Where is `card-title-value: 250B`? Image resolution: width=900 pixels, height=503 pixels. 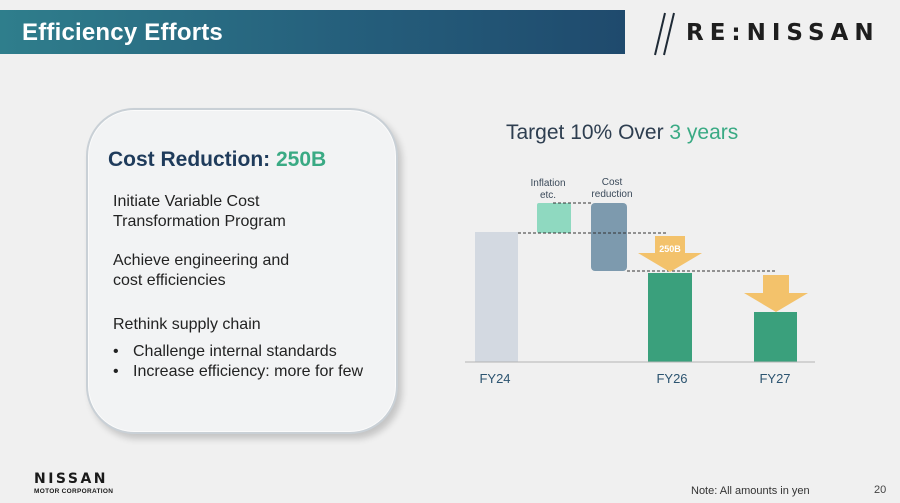
card-title-value: 250B is located at coordinates (301, 159).